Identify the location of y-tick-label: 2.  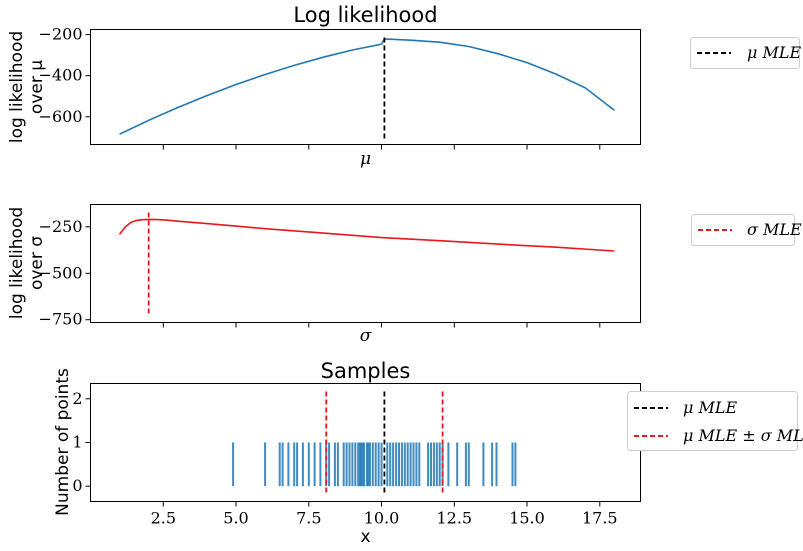
(77, 398).